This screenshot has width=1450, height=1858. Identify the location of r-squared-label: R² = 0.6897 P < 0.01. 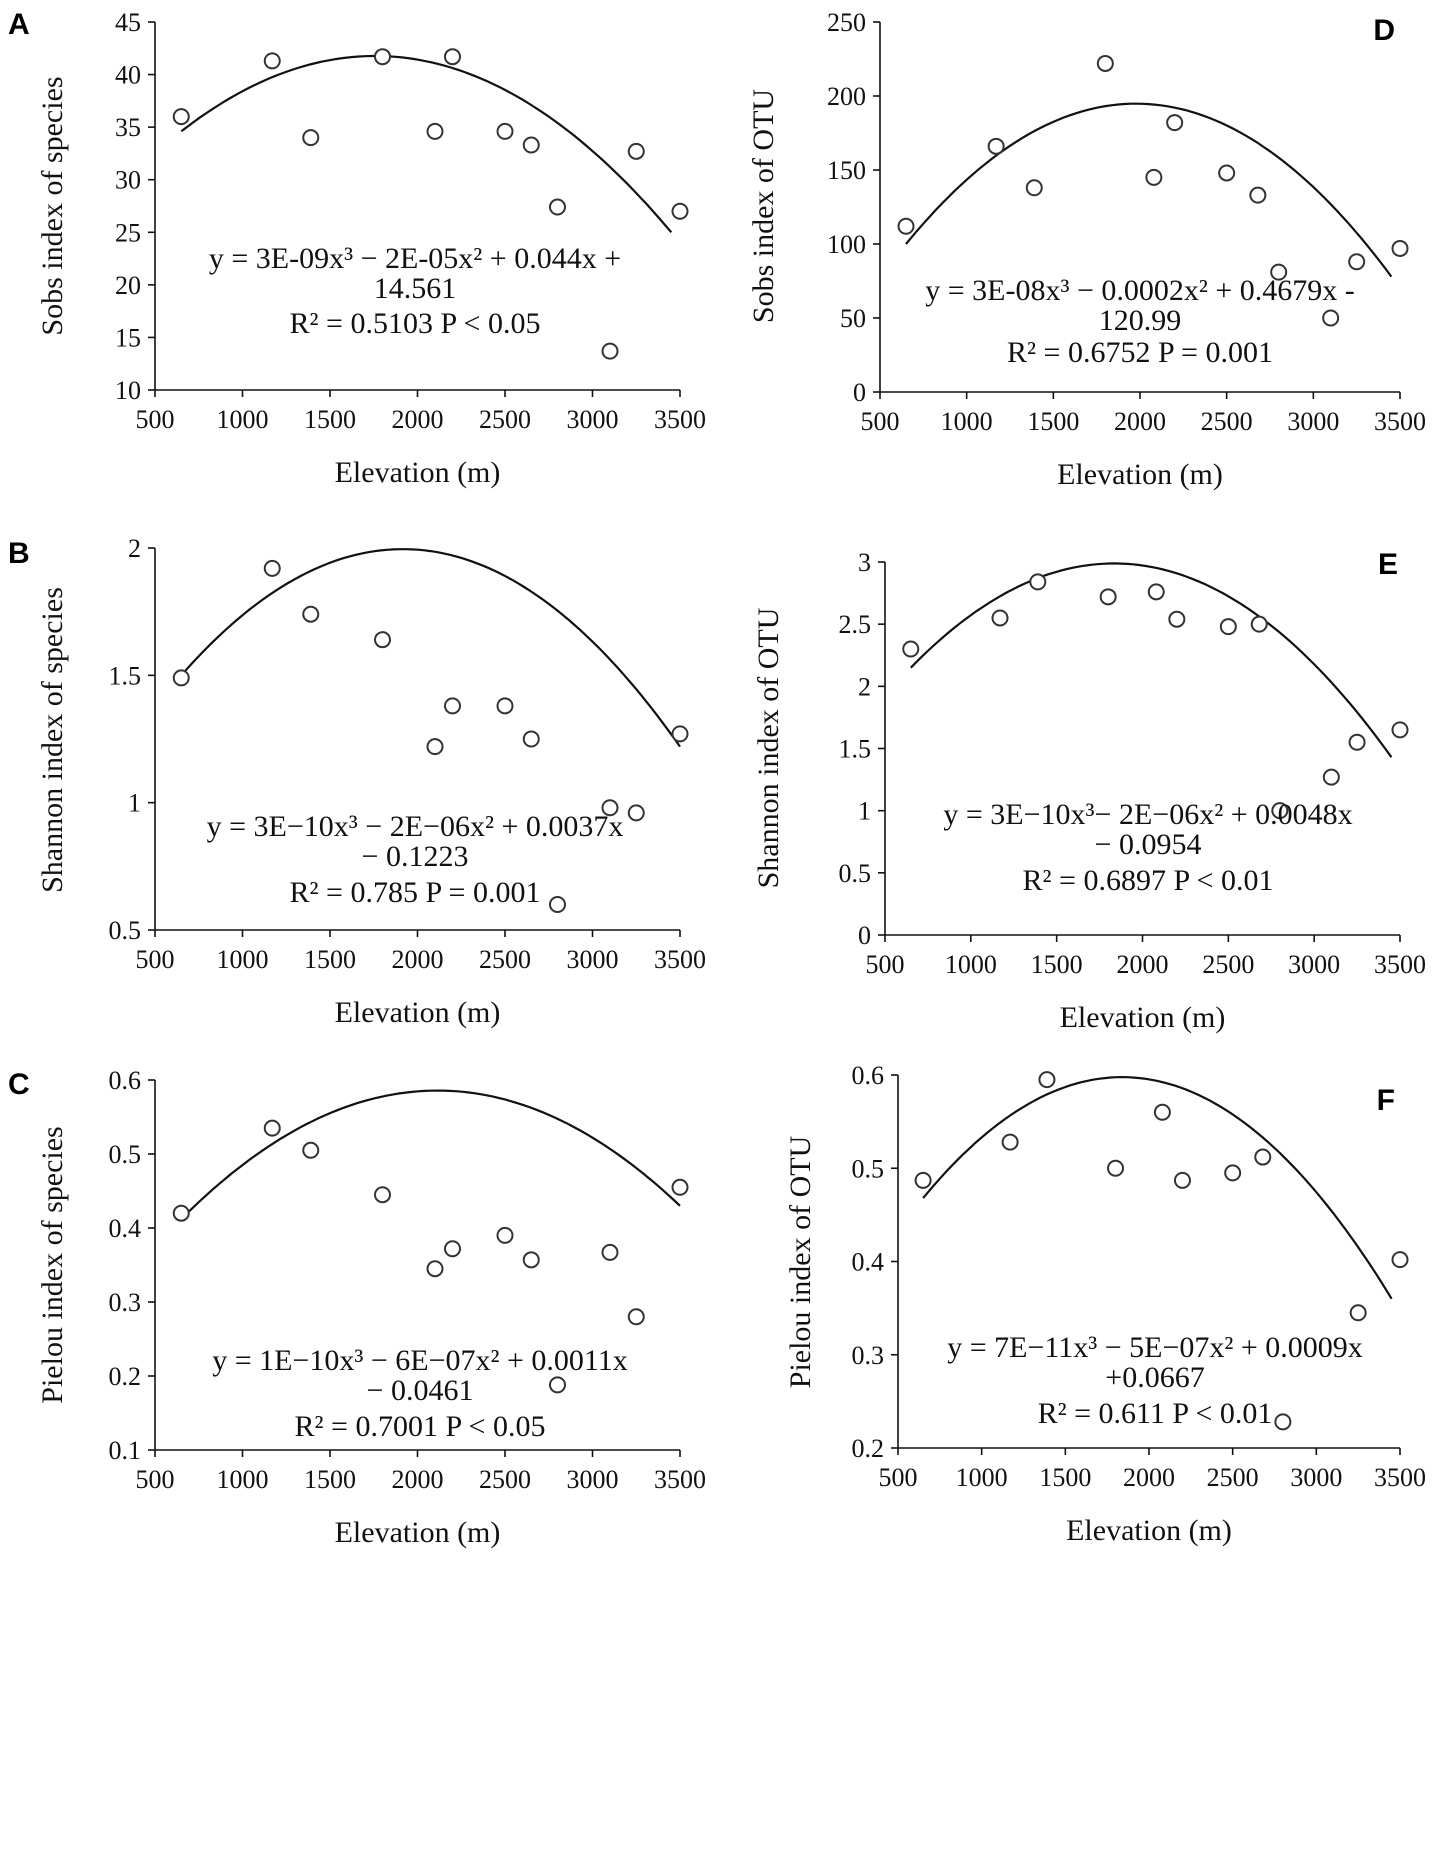
(1148, 880).